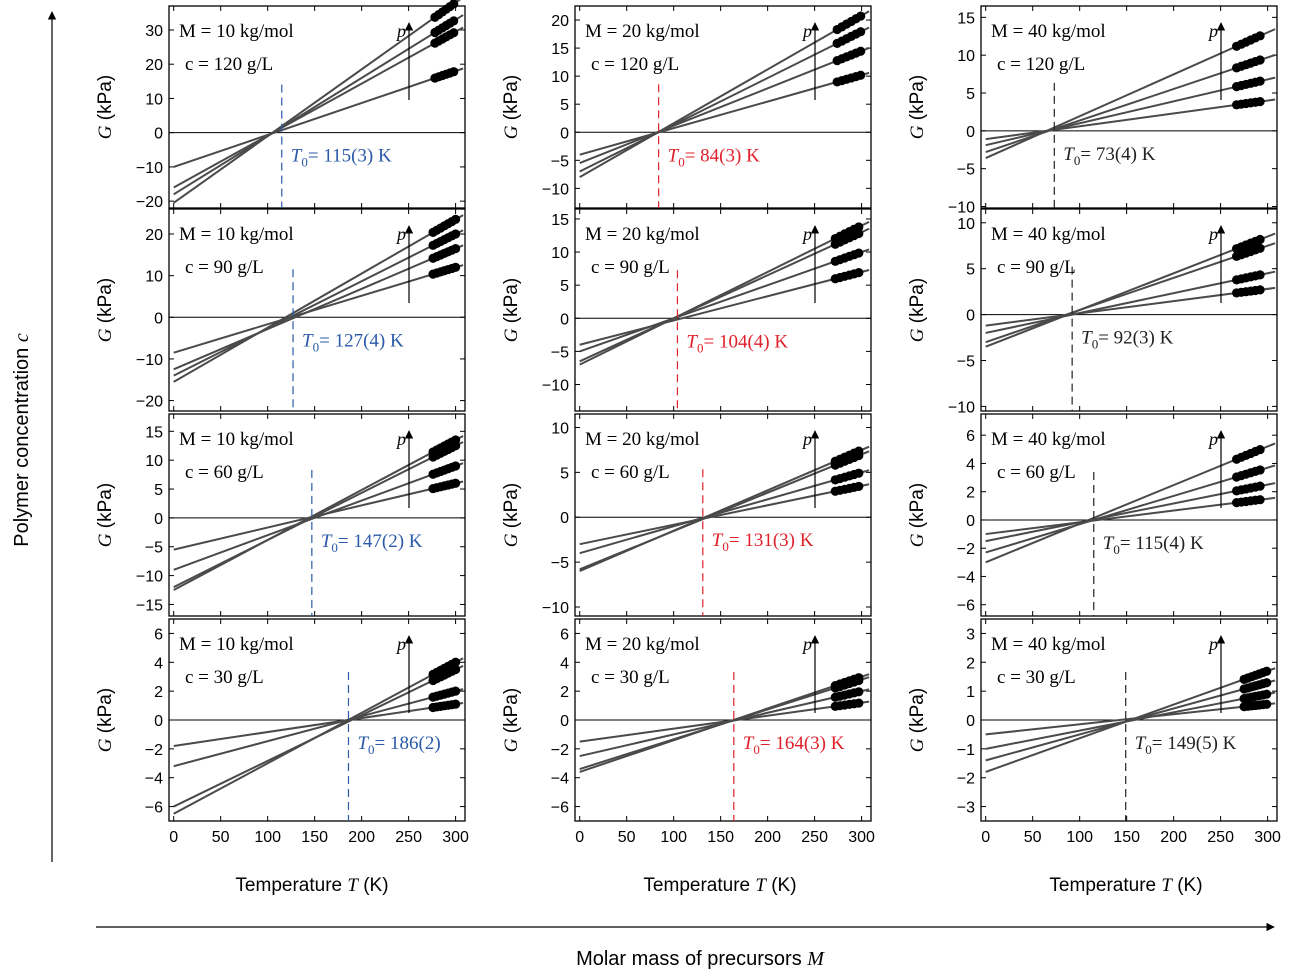 This screenshot has width=1290, height=975. Describe the element at coordinates (1125, 885) in the screenshot. I see `column-xlabel-3: Temperature T (K)` at that location.